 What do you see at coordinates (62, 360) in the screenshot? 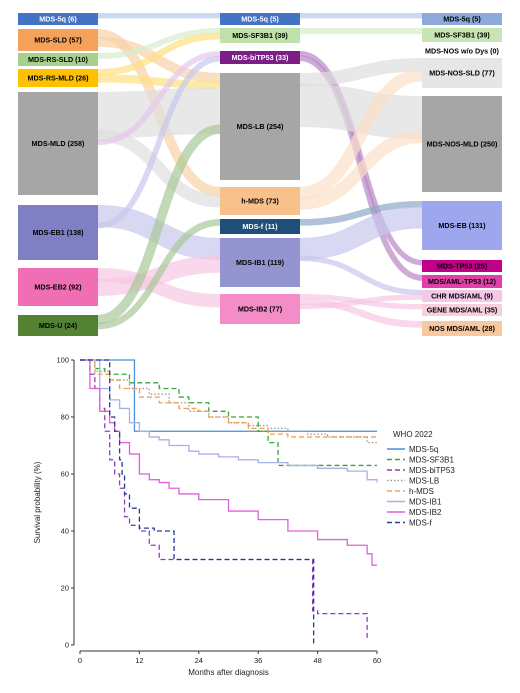
I see `y-tick-label: 100` at bounding box center [62, 360].